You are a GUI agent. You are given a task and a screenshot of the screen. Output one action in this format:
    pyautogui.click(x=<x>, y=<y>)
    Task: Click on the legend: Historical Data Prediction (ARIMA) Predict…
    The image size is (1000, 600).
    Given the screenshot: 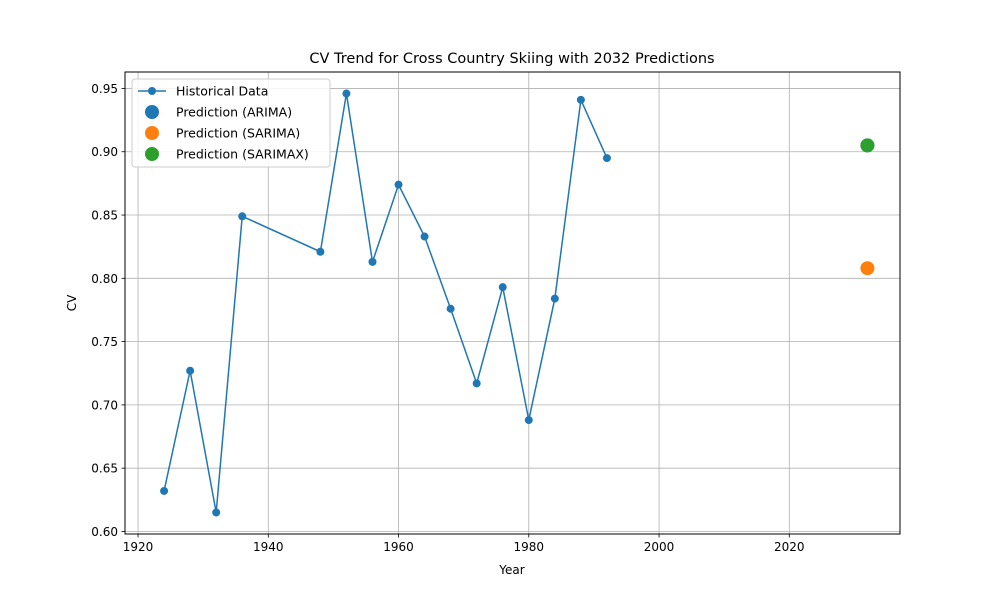 What is the action you would take?
    pyautogui.click(x=231, y=123)
    